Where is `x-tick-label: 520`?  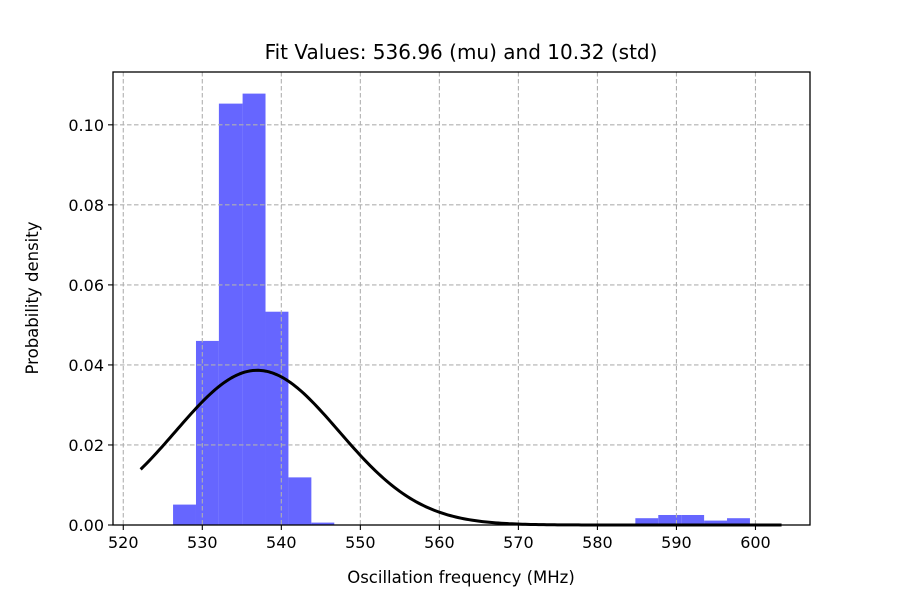 x-tick-label: 520 is located at coordinates (123, 542).